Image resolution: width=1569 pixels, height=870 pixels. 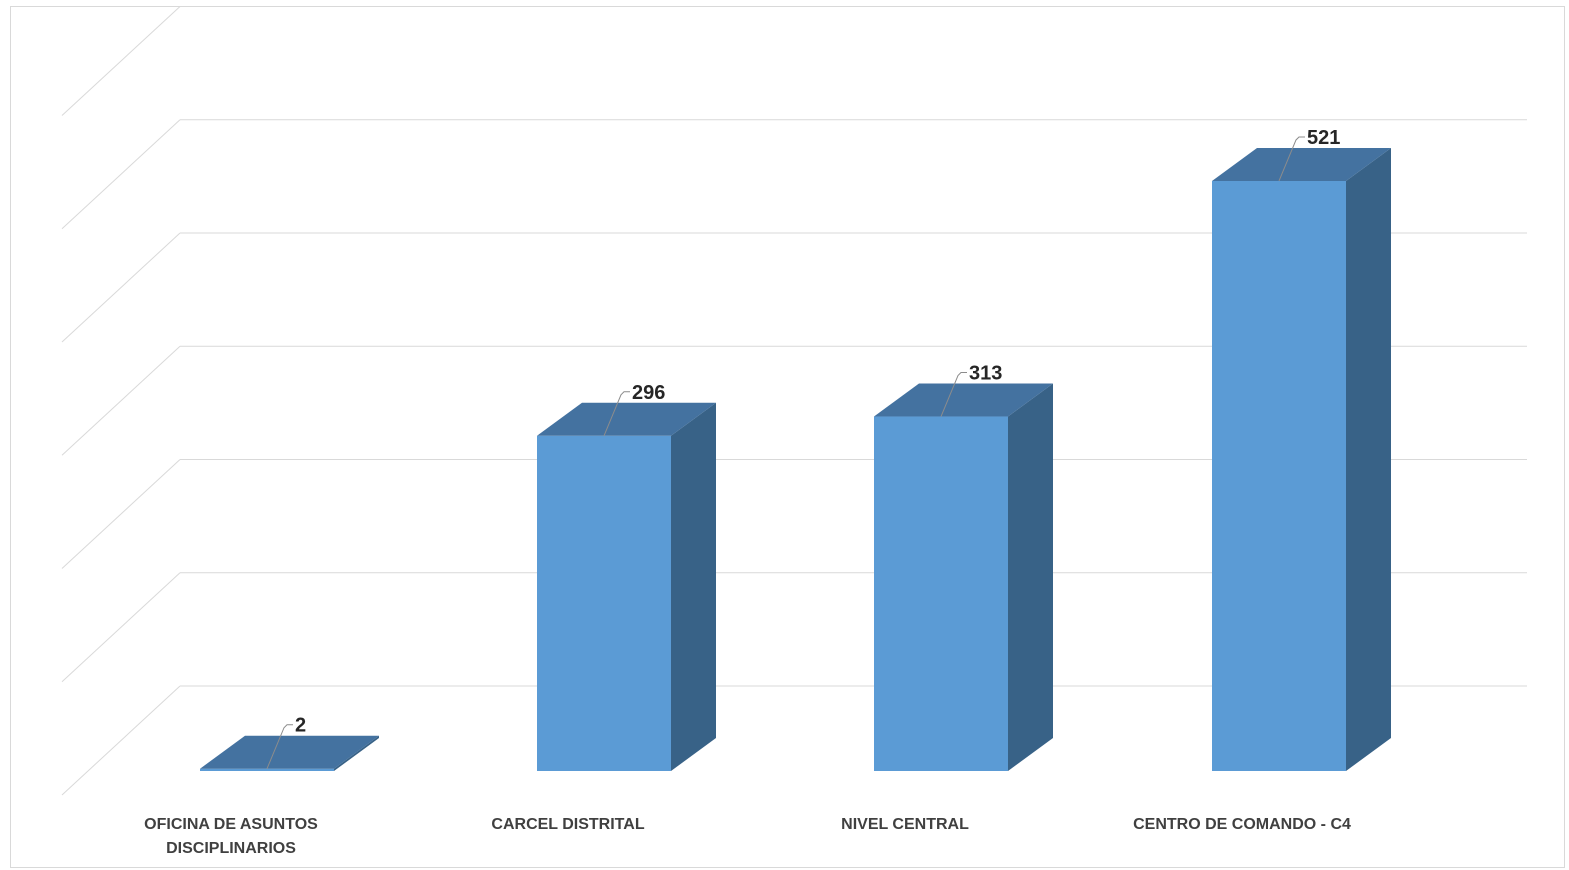 What do you see at coordinates (985, 374) in the screenshot?
I see `data-label: 313` at bounding box center [985, 374].